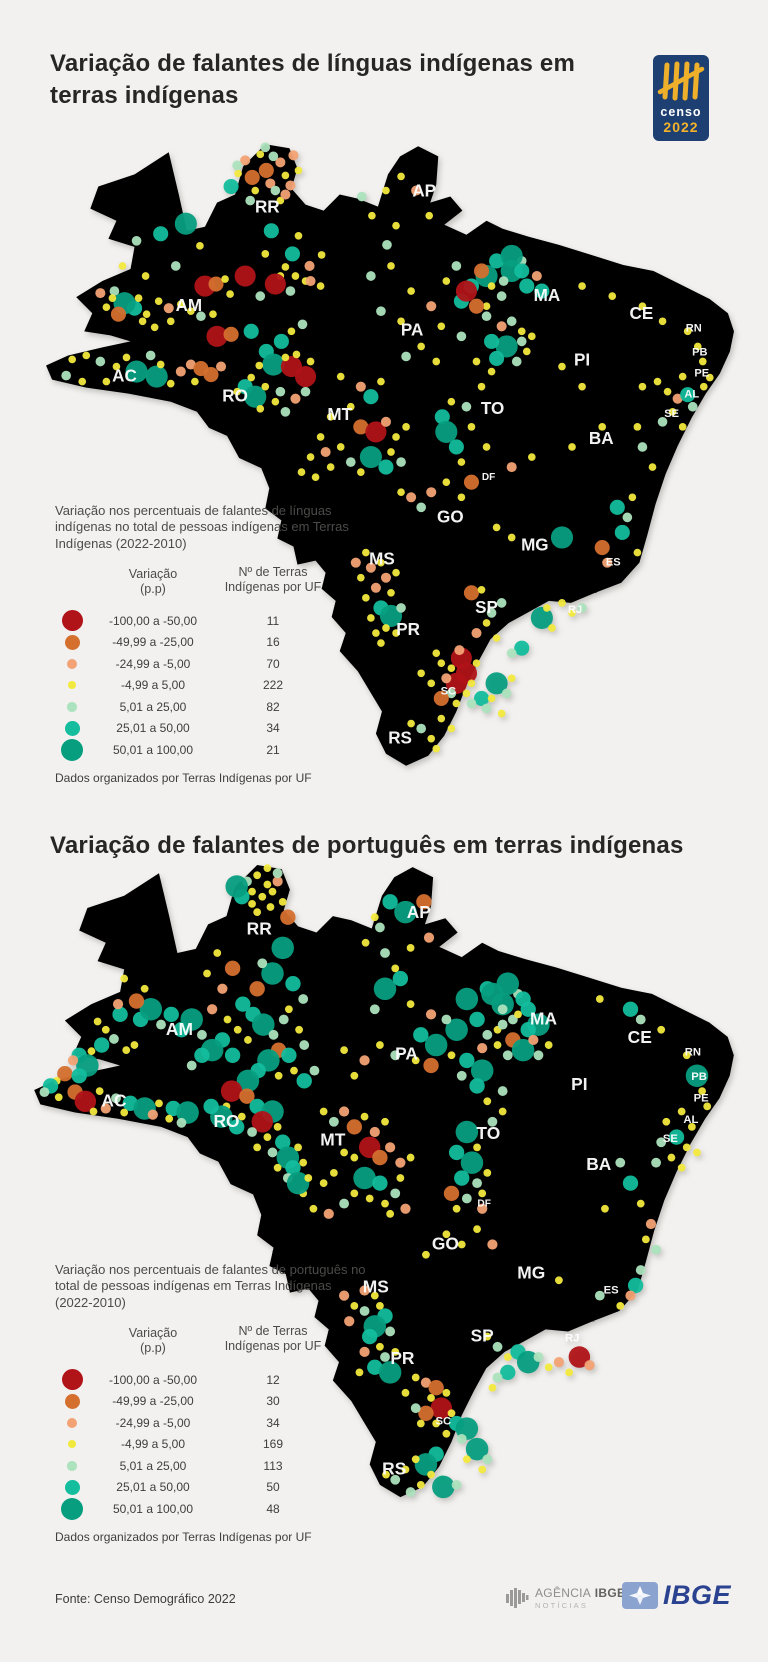 The width and height of the screenshot is (768, 1662). I want to click on agencia-ibge-noticias-logo: AGÊNCIA IBGE NOTÍCIAS, so click(565, 1598).